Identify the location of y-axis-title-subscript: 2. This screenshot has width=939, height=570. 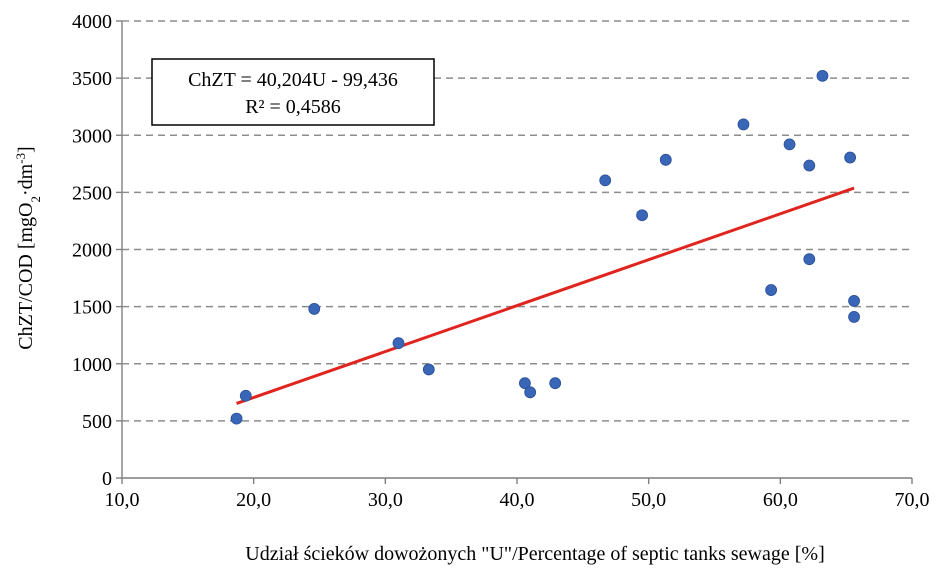
(35, 199).